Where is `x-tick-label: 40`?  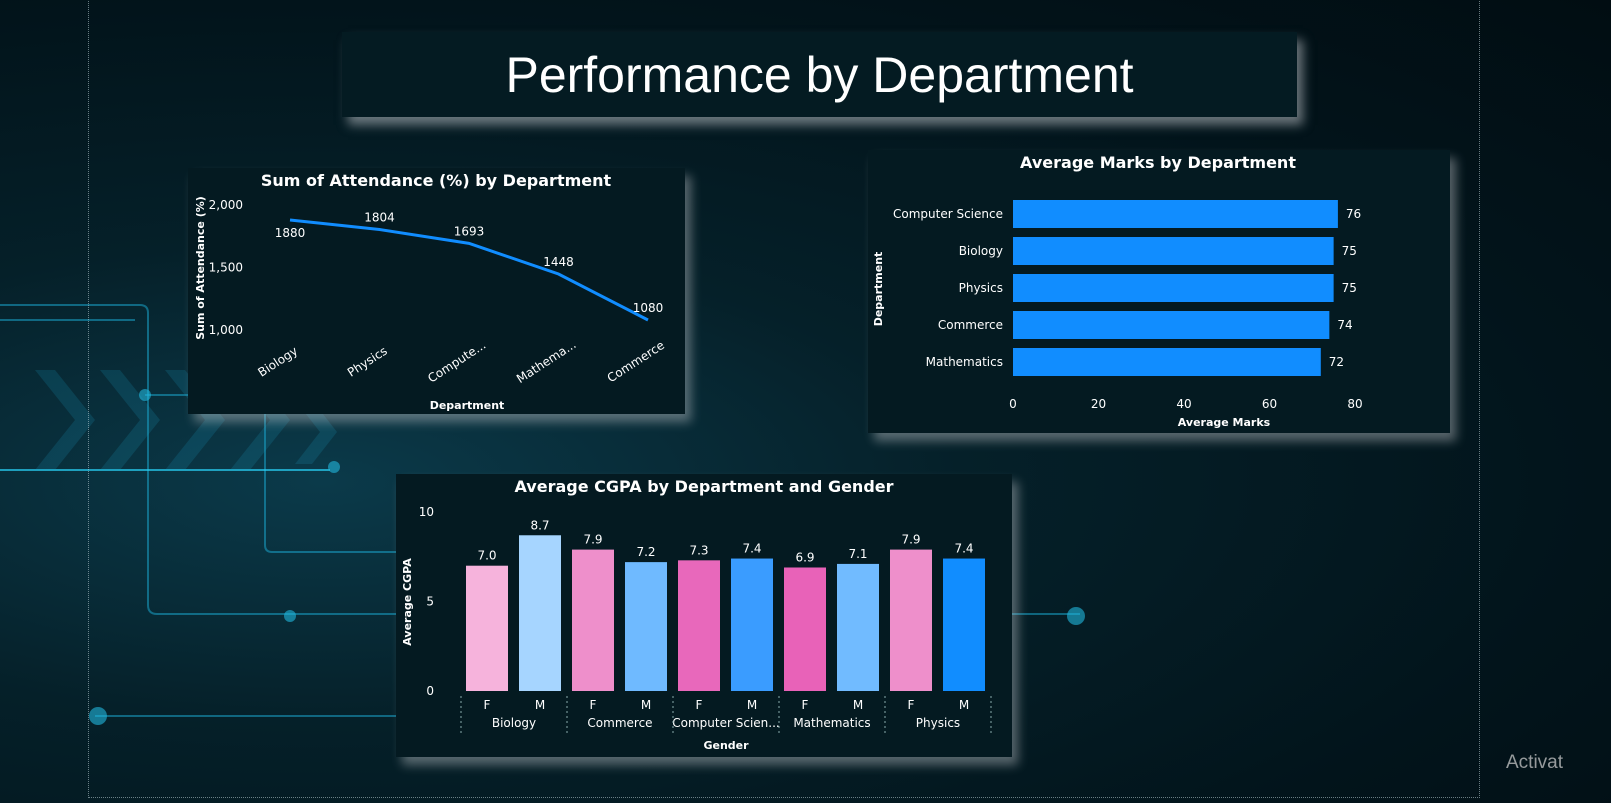
x-tick-label: 40 is located at coordinates (1183, 404).